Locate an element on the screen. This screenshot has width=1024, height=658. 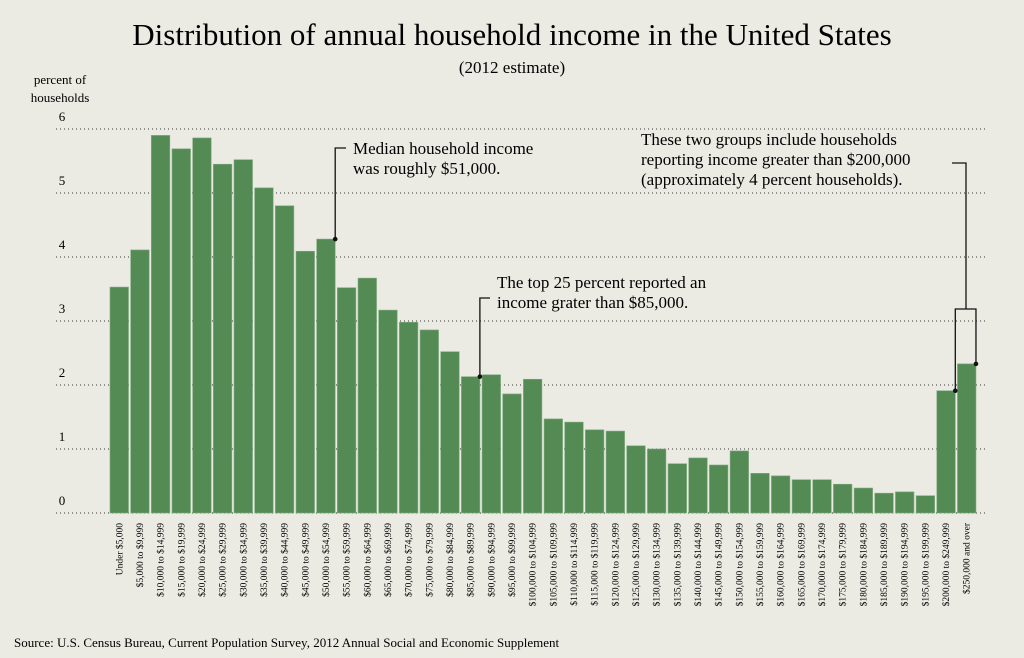
median-leader-line is located at coordinates (340, 193).